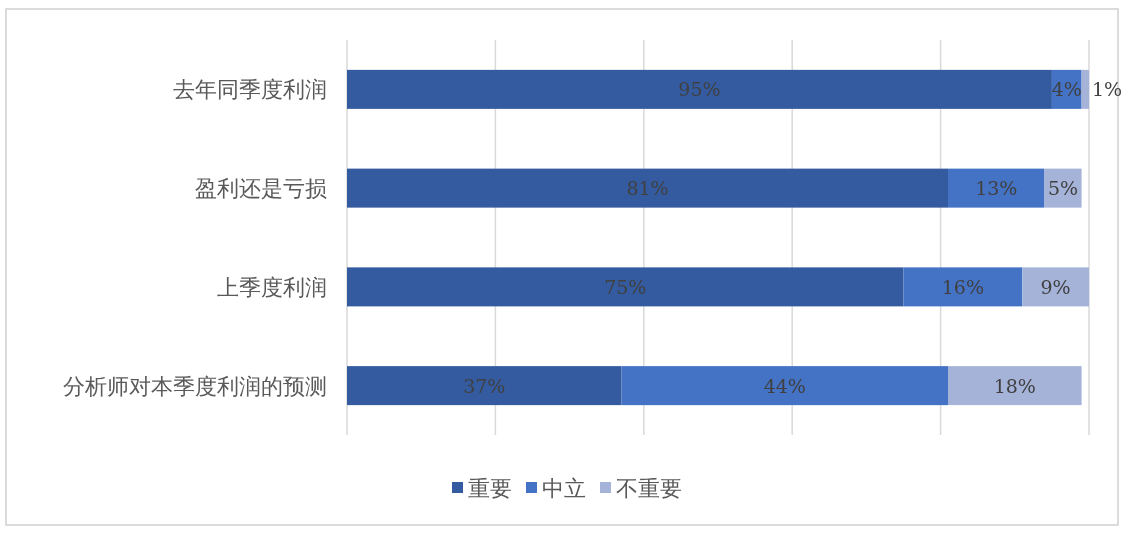  I want to click on data-label: 1%, so click(1107, 89).